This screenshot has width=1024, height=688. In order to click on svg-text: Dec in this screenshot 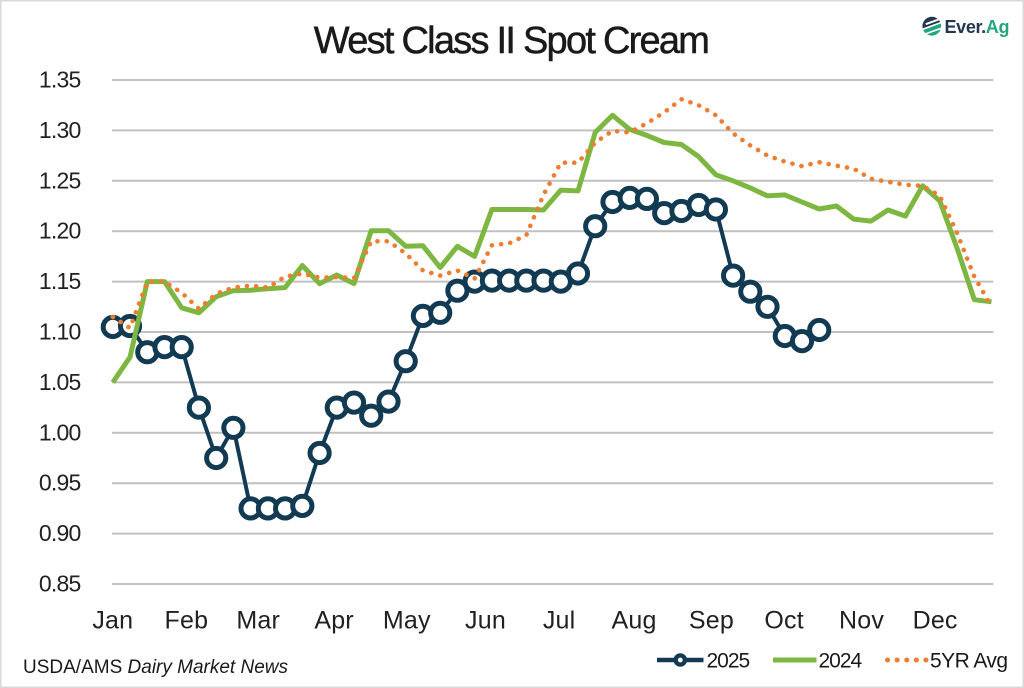, I will do `click(935, 621)`.